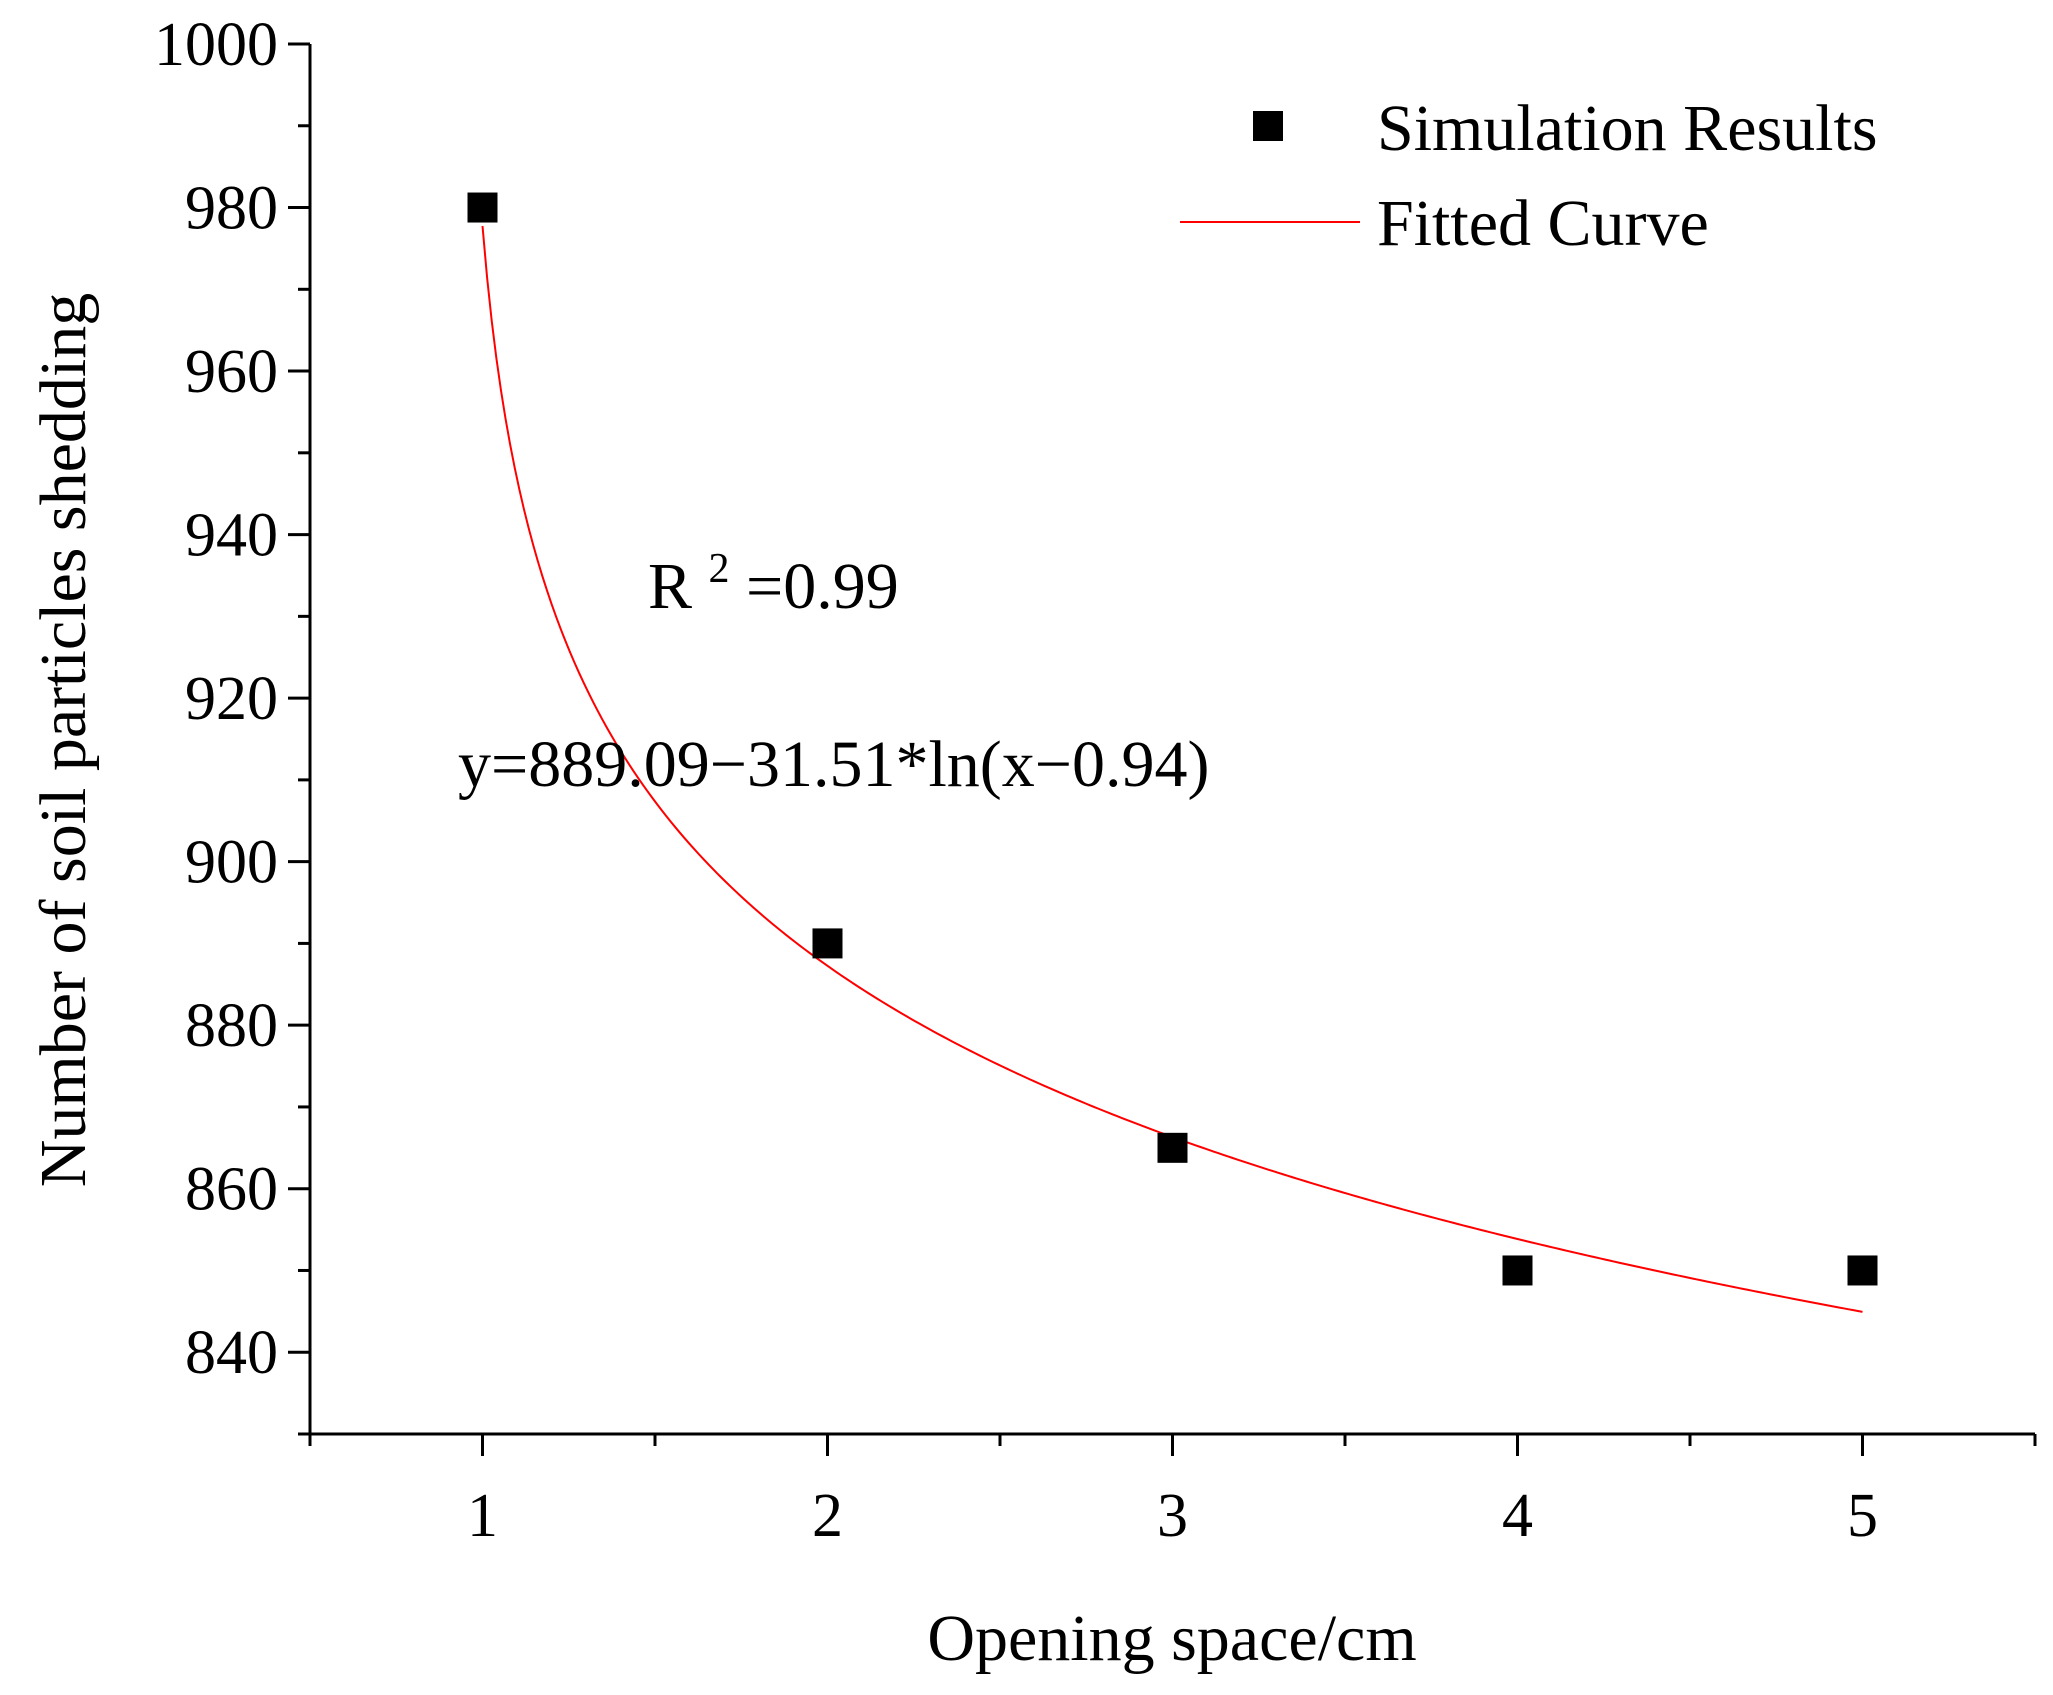 This screenshot has width=2053, height=1695. I want to click on y-tick-label: 940, so click(231, 536).